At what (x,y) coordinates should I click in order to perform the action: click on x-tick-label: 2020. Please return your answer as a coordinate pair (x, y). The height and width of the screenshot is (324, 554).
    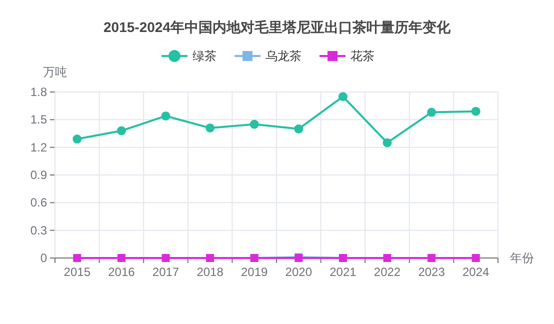
    Looking at the image, I should click on (298, 272).